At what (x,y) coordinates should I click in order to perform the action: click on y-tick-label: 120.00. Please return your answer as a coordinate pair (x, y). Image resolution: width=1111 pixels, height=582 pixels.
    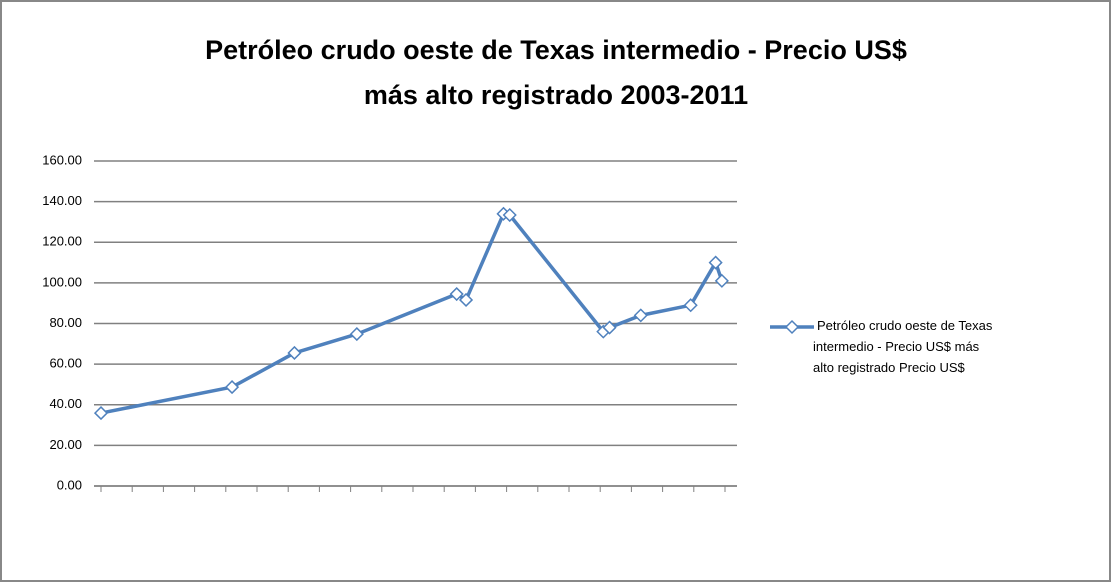
    Looking at the image, I should click on (62, 241).